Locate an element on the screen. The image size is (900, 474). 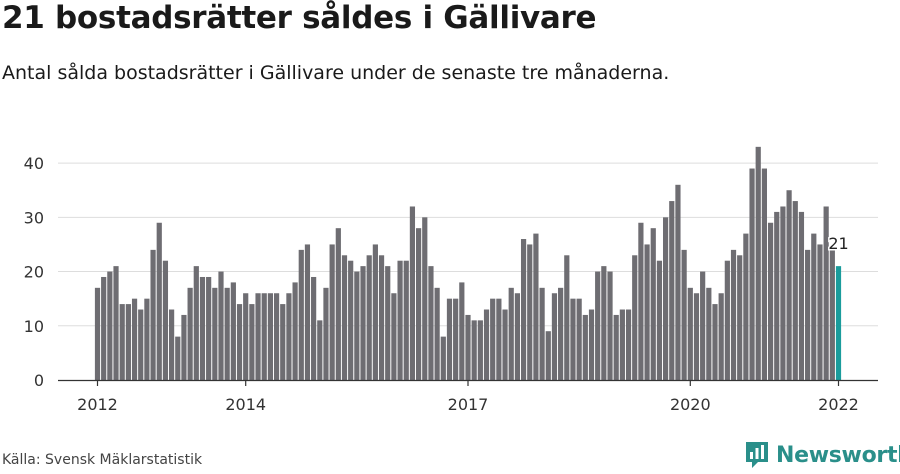
annotations: 21 is located at coordinates (838, 244).